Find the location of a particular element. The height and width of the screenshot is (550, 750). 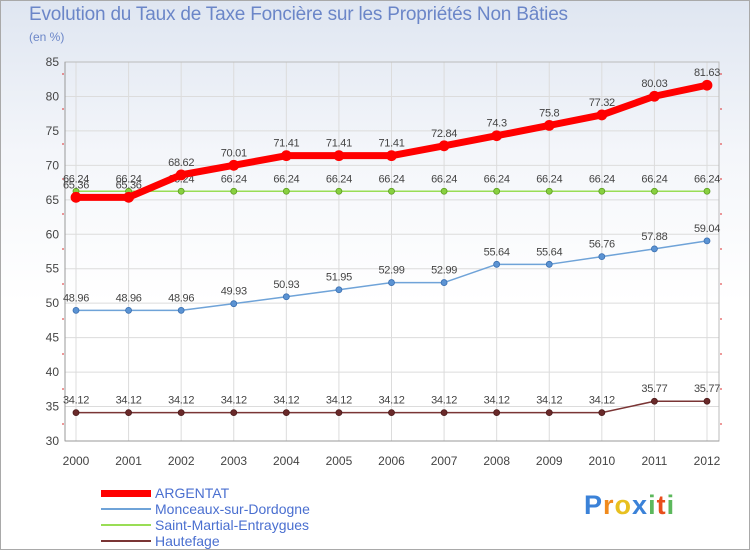

x-tick-label: 2012 is located at coordinates (707, 461).